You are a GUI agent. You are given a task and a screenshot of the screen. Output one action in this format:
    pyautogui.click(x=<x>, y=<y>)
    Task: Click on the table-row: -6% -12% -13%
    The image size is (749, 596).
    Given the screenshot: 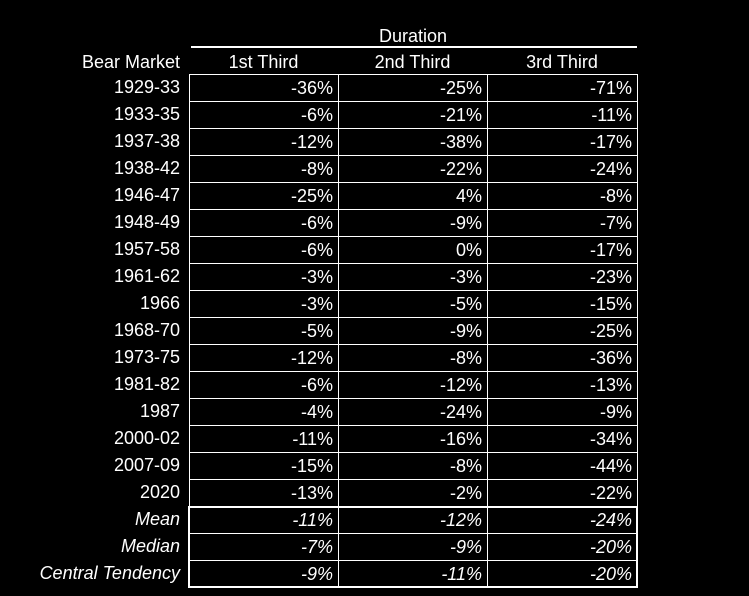 What is the action you would take?
    pyautogui.click(x=413, y=385)
    